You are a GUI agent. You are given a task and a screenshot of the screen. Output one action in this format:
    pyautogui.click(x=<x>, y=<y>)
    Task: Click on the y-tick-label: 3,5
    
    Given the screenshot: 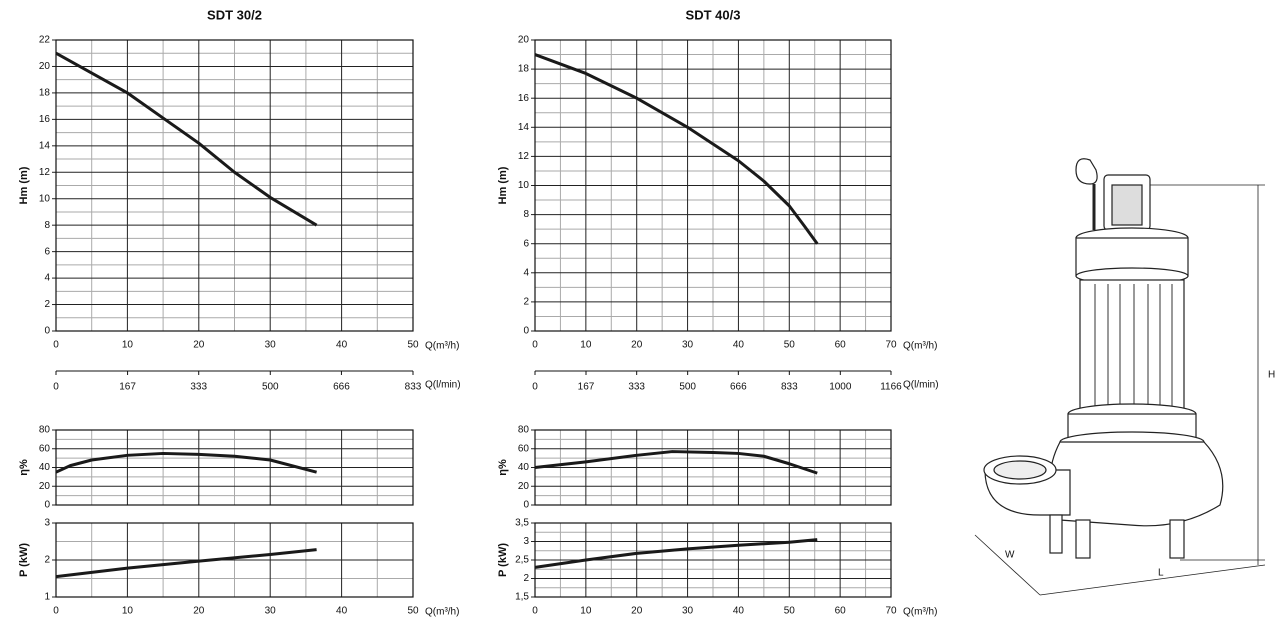 What is the action you would take?
    pyautogui.click(x=522, y=523)
    